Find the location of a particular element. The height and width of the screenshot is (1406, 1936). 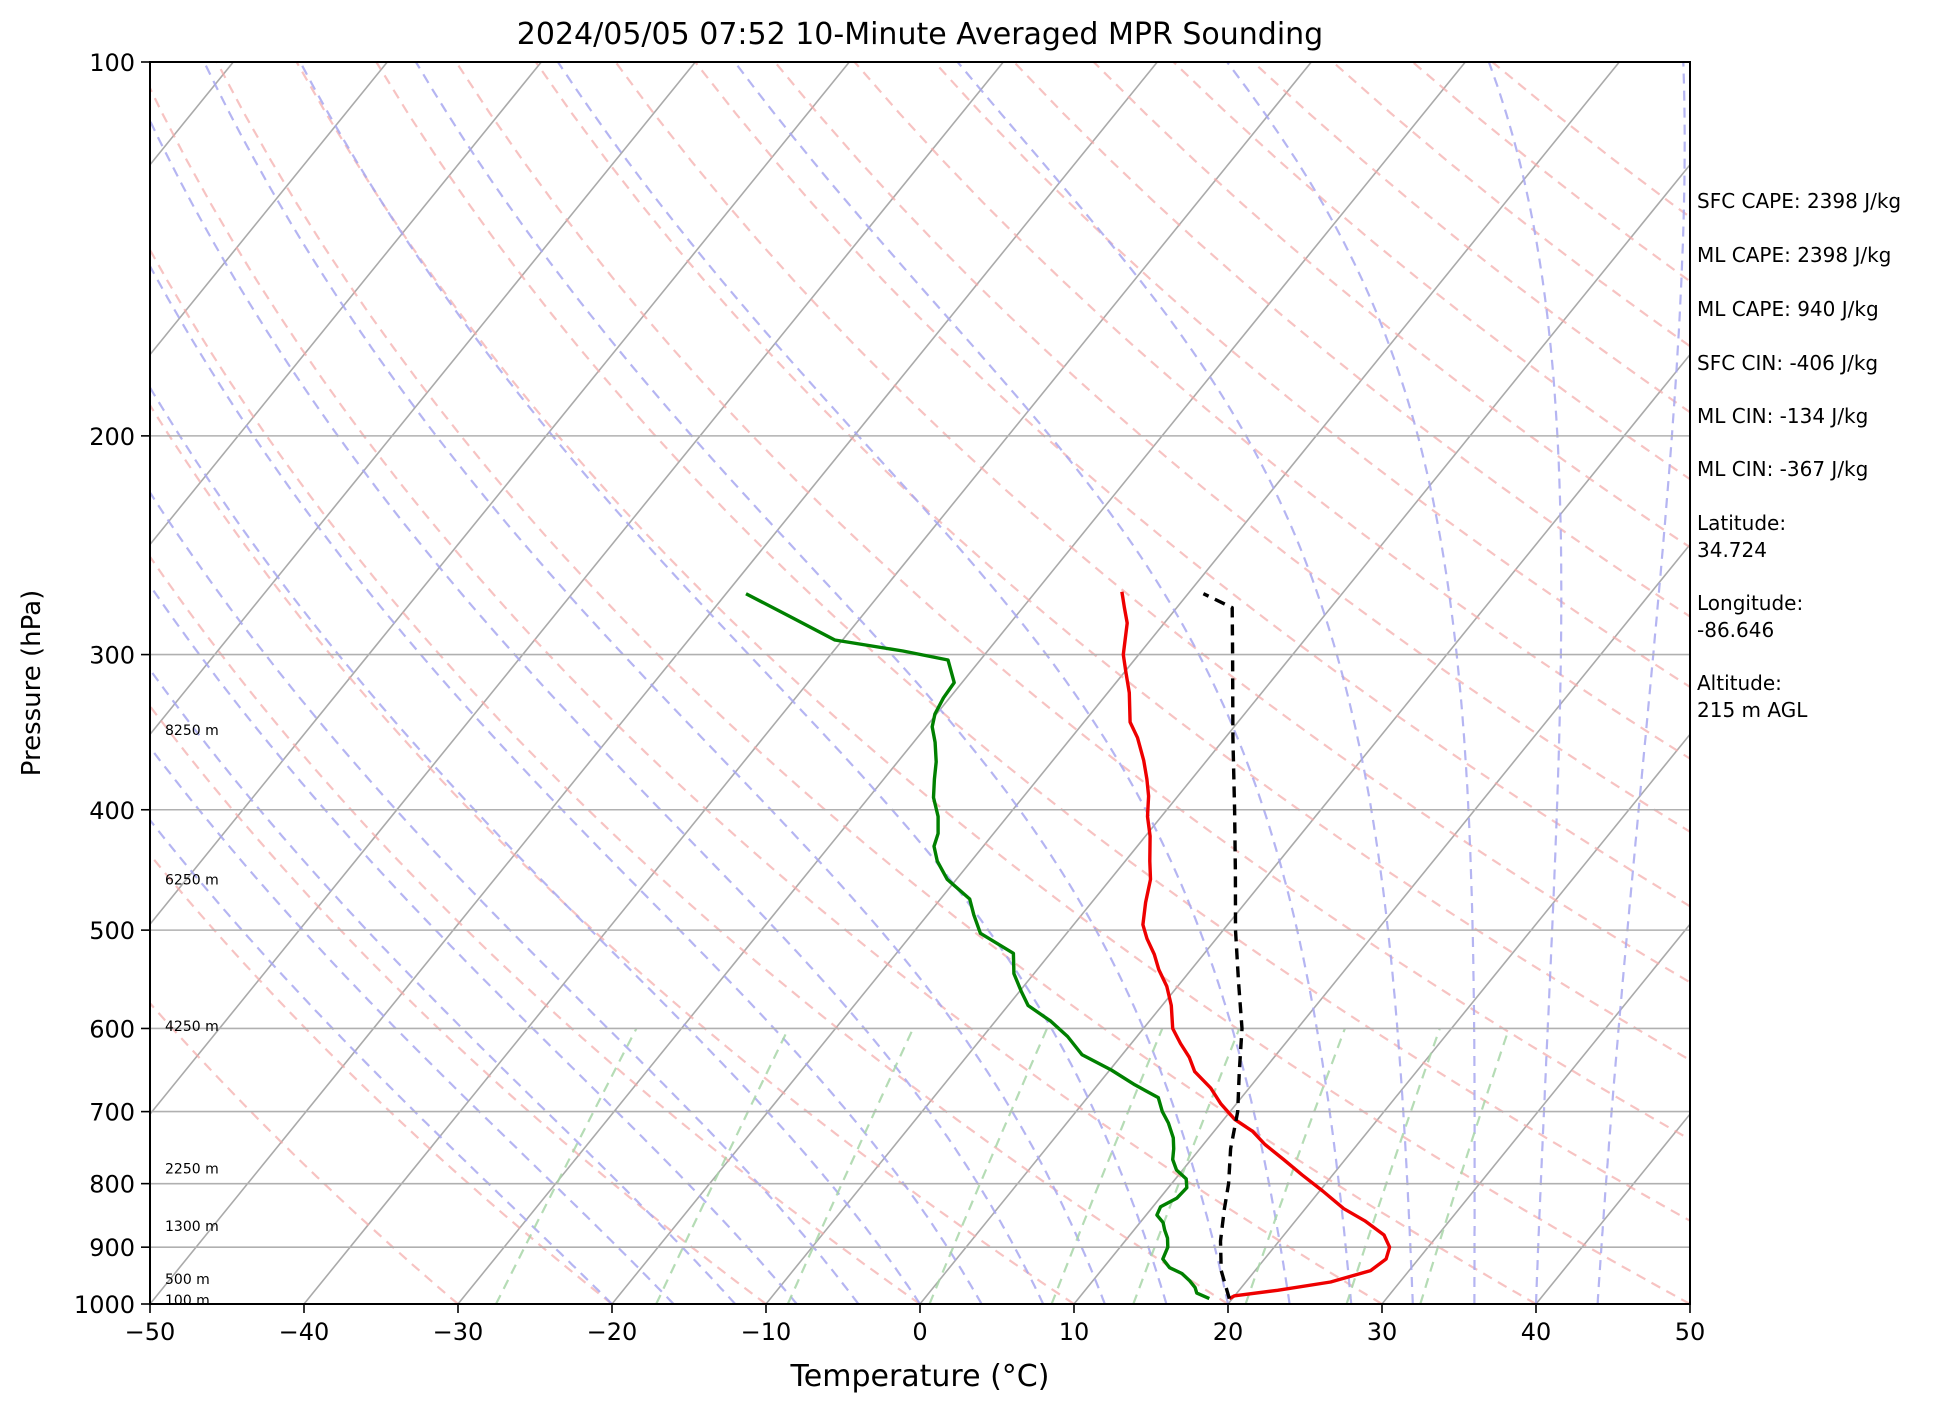

x-tick-label: −50 is located at coordinates (150, 1332).